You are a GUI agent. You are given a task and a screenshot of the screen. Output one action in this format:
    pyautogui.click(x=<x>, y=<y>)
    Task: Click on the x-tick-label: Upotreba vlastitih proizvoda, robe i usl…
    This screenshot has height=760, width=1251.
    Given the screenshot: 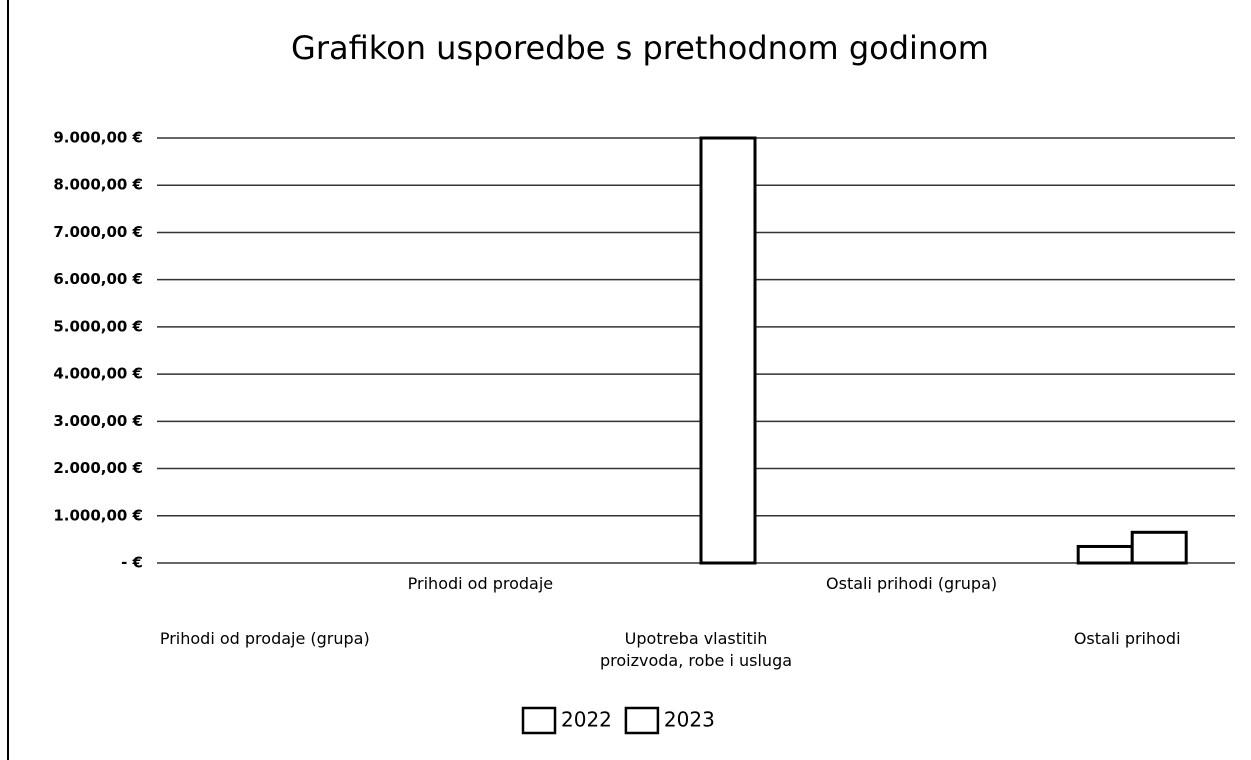 What is the action you would take?
    pyautogui.click(x=696, y=649)
    